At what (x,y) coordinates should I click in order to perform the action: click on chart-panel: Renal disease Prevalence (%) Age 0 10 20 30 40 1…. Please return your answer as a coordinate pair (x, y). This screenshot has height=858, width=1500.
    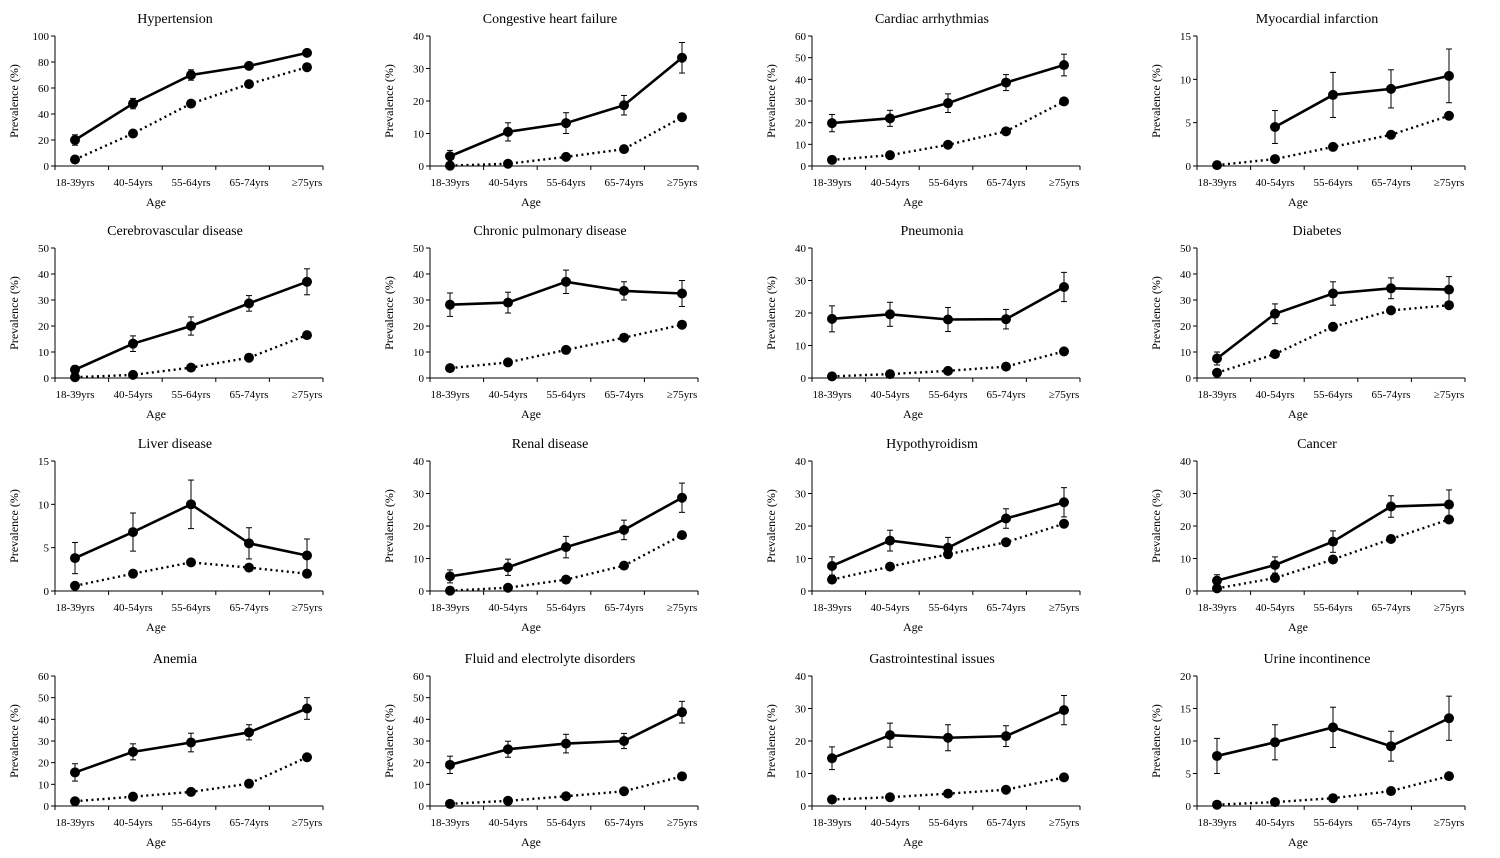
    Looking at the image, I should click on (562, 531).